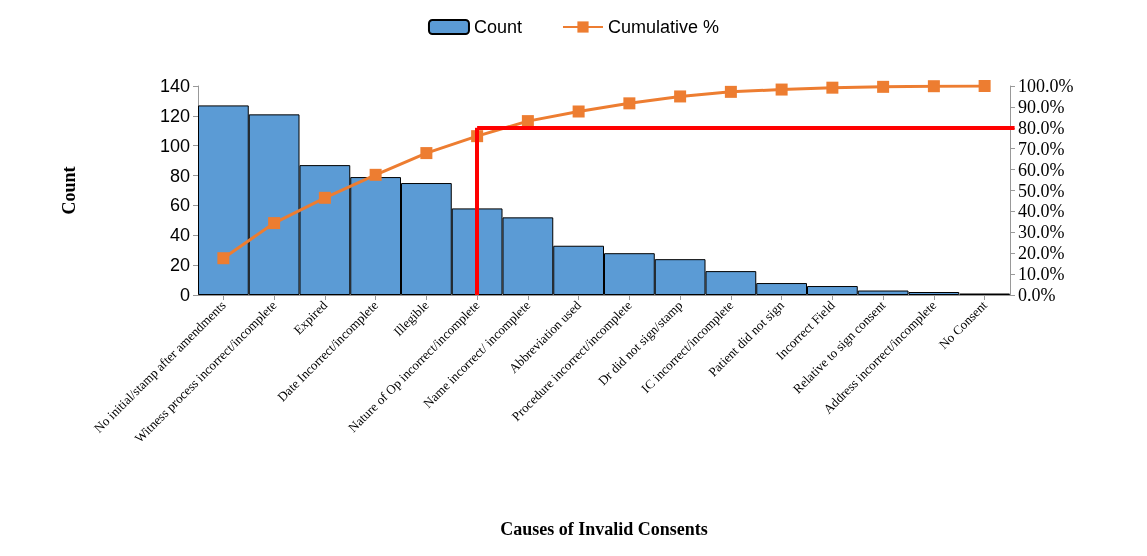 The height and width of the screenshot is (556, 1147). Describe the element at coordinates (664, 27) in the screenshot. I see `legend-label: Cumulative %` at that location.